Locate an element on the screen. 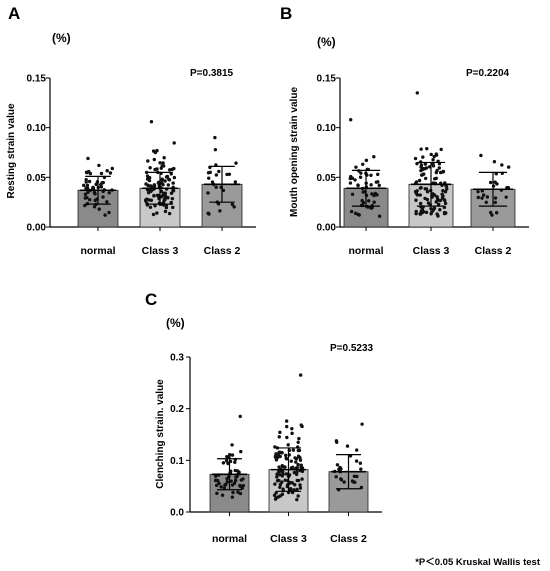 Image resolution: width=550 pixels, height=571 pixels. y-tick-label: 0.3 is located at coordinates (177, 358).